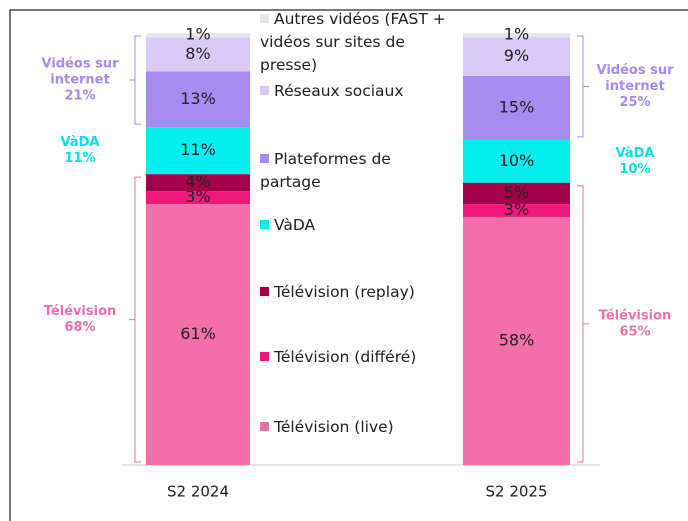 The width and height of the screenshot is (688, 521). What do you see at coordinates (344, 292) in the screenshot?
I see `legend-label: Télévision (replay)` at bounding box center [344, 292].